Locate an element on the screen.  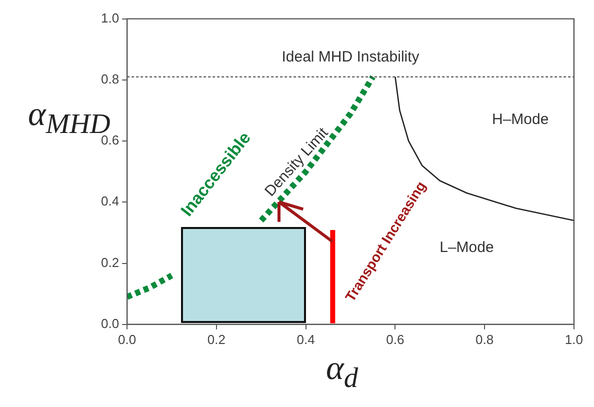
y-tick-label: 0.0 is located at coordinates (110, 323).